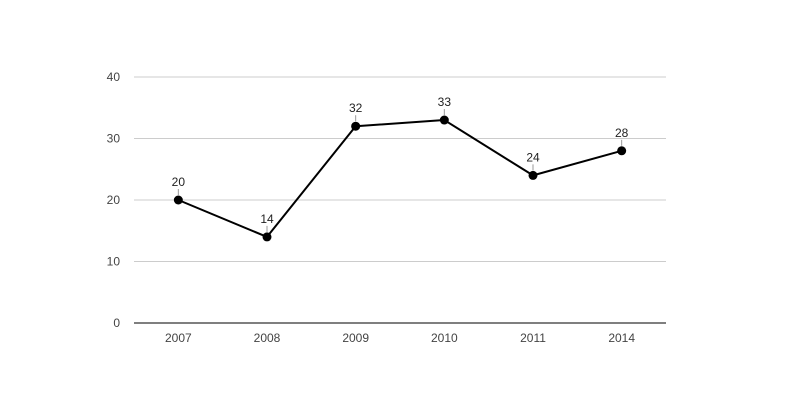  I want to click on y-tick-label: 0, so click(116, 323).